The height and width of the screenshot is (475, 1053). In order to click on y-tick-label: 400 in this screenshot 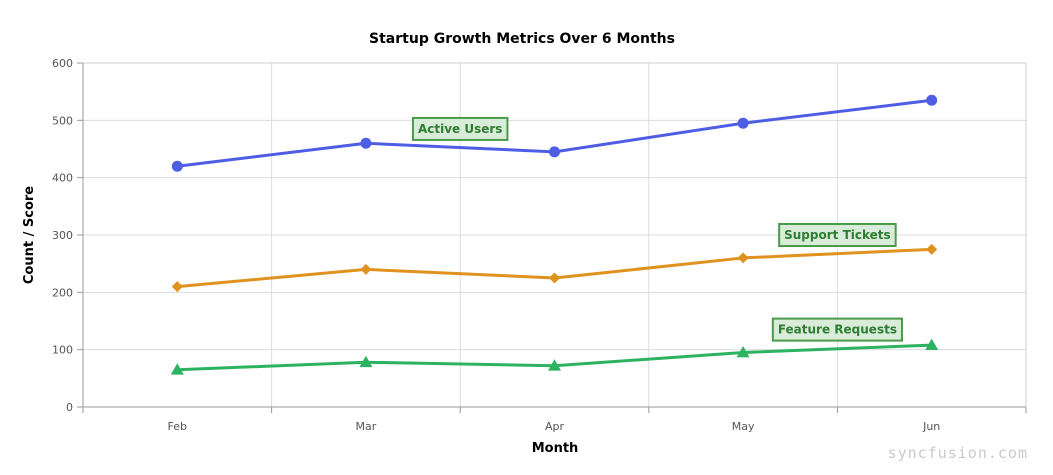, I will do `click(62, 178)`.